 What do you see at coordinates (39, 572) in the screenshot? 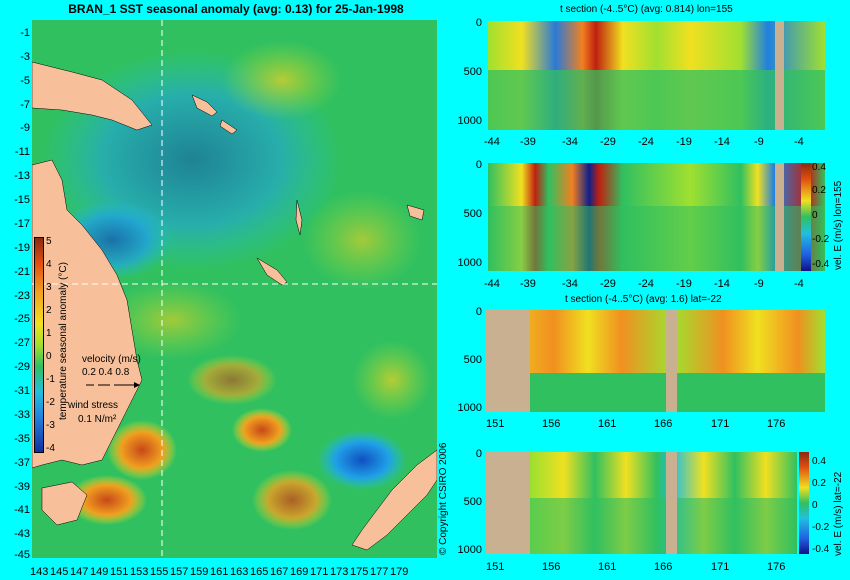
I see `lon-tick: 143` at bounding box center [39, 572].